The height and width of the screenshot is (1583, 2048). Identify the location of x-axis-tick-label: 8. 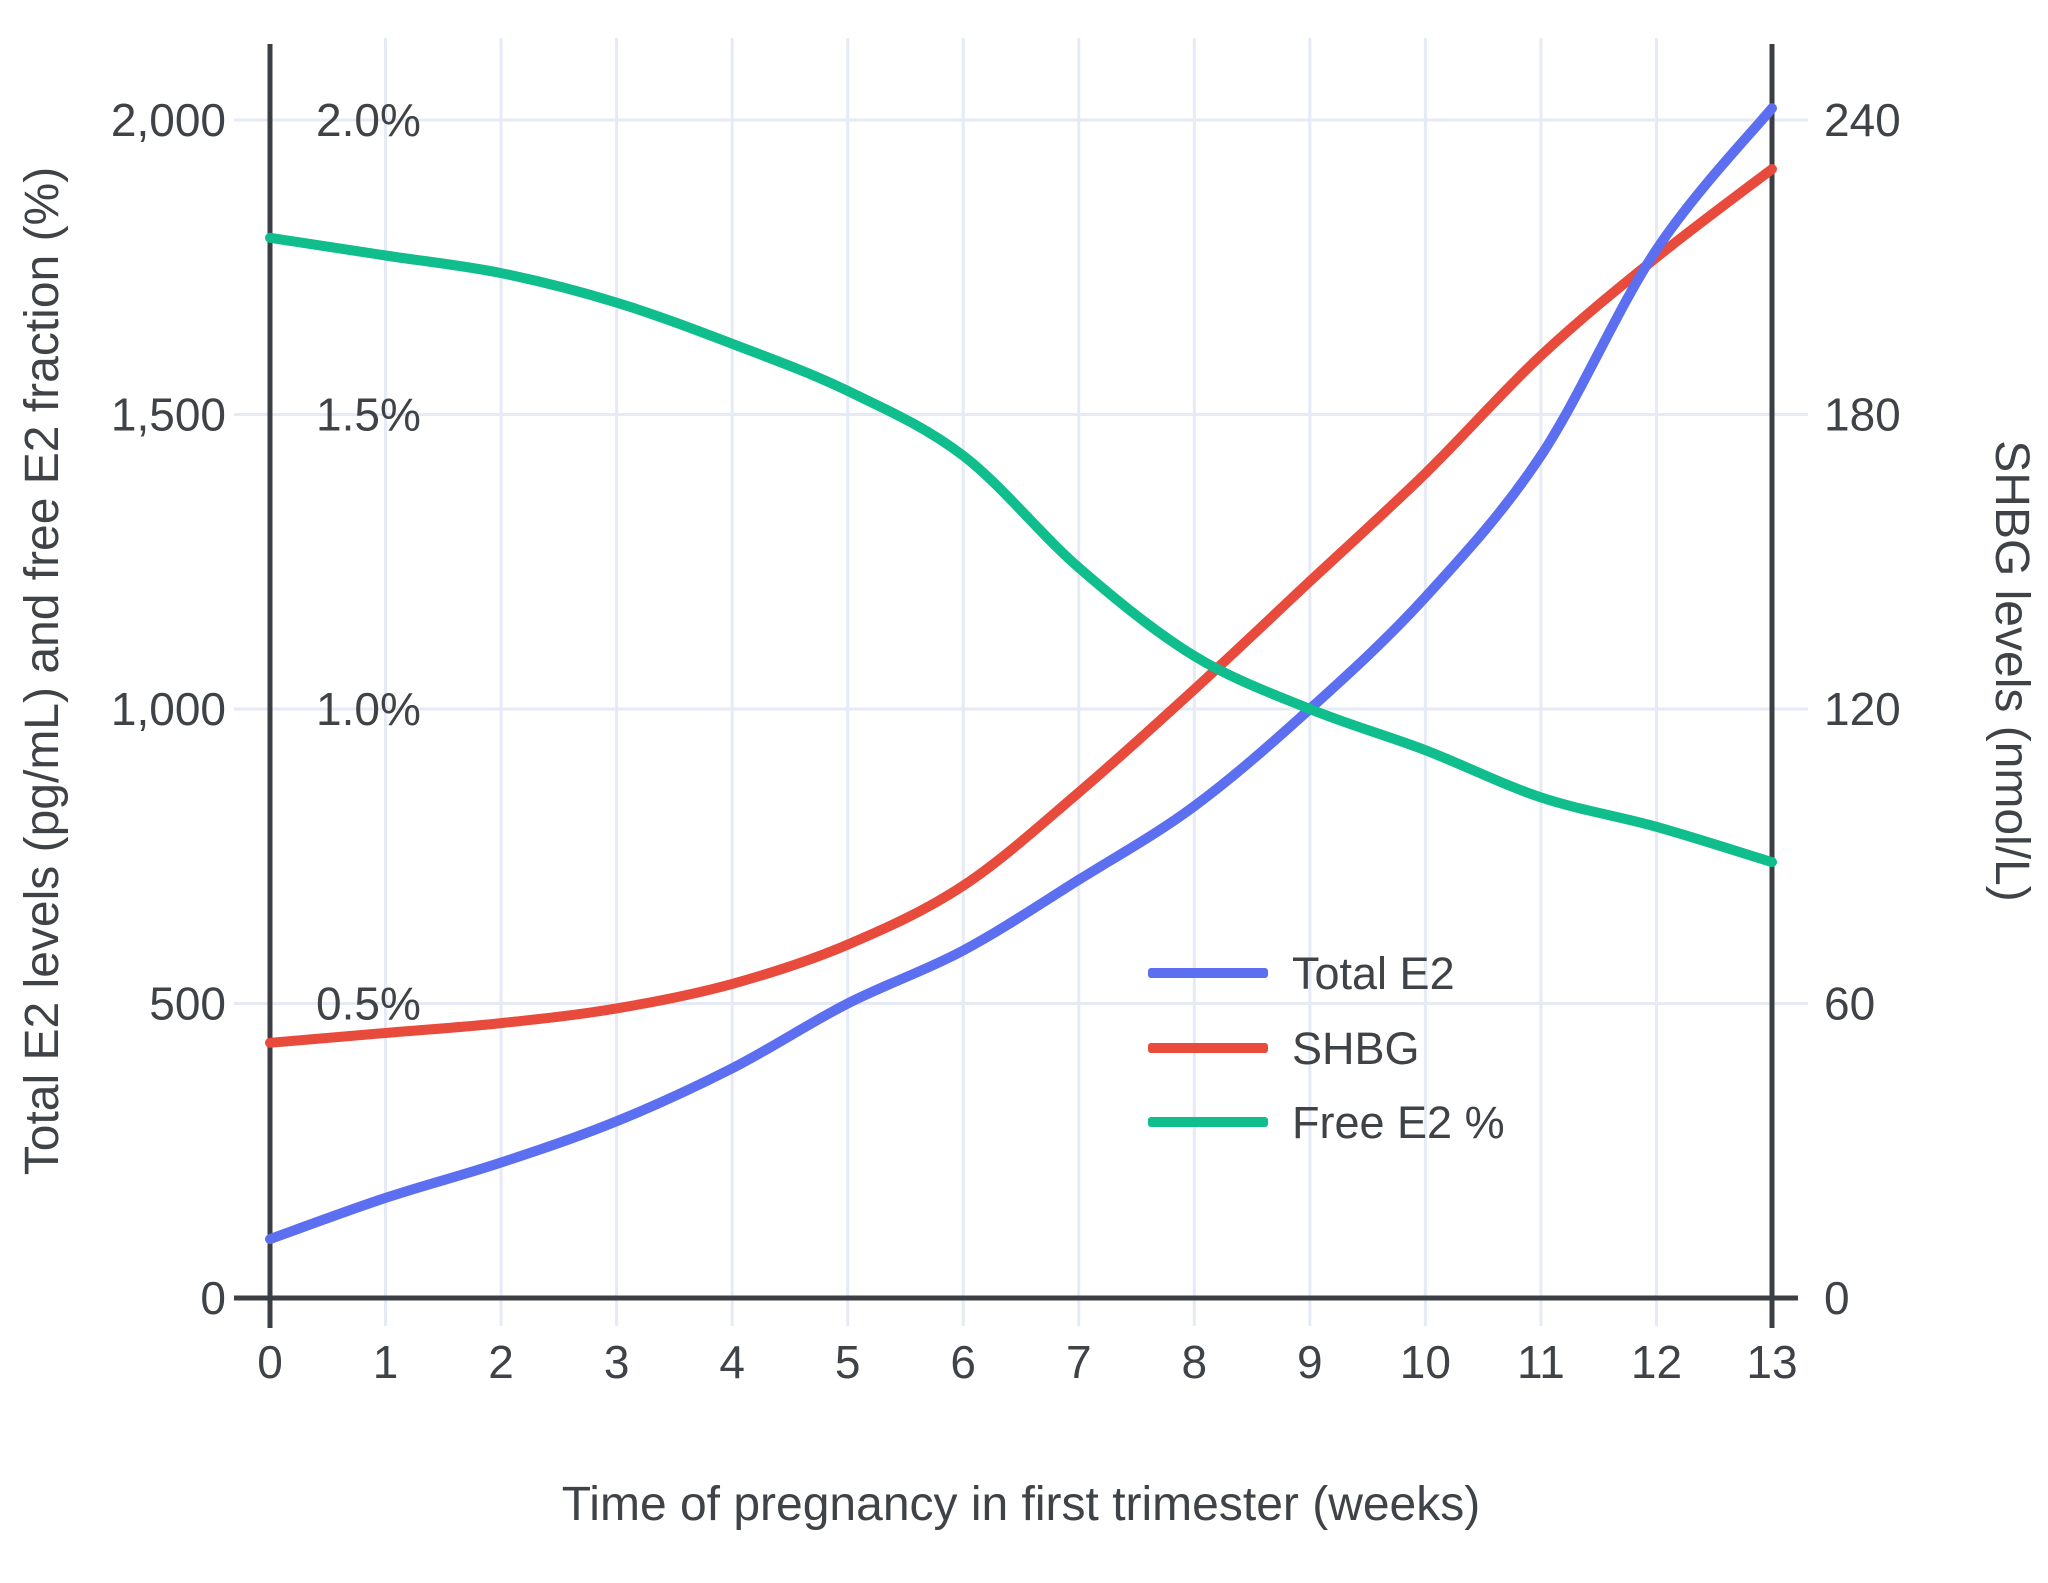
(1195, 1362).